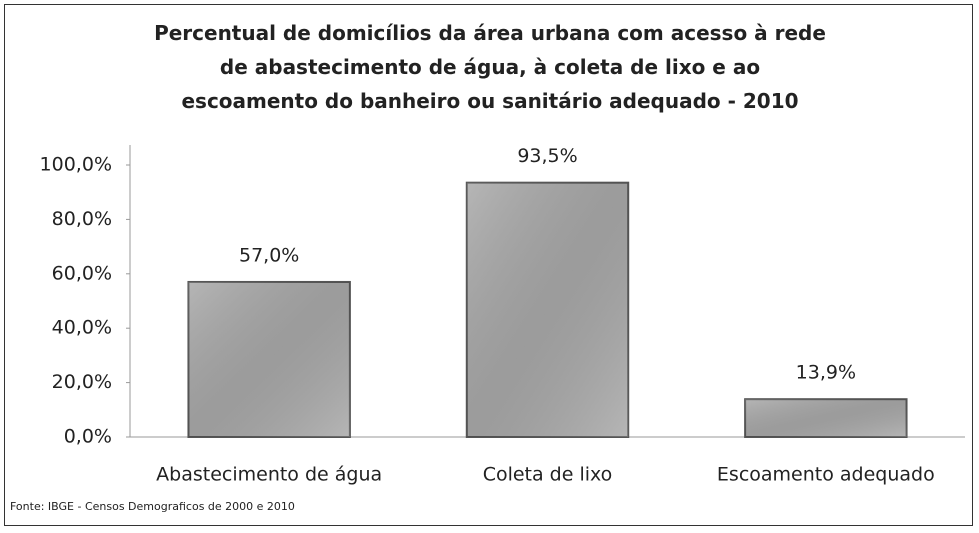 The height and width of the screenshot is (533, 979). Describe the element at coordinates (826, 475) in the screenshot. I see `x-tick-label: Escoamento adequado` at that location.